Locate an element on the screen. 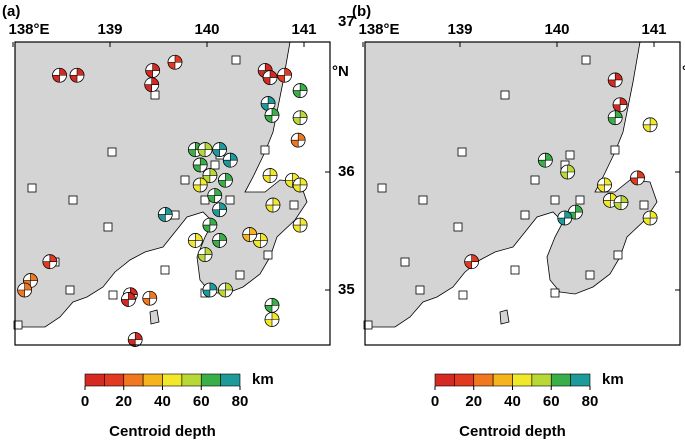 Image resolution: width=685 pixels, height=447 pixels. colorbar-tick-label: 0 is located at coordinates (85, 401).